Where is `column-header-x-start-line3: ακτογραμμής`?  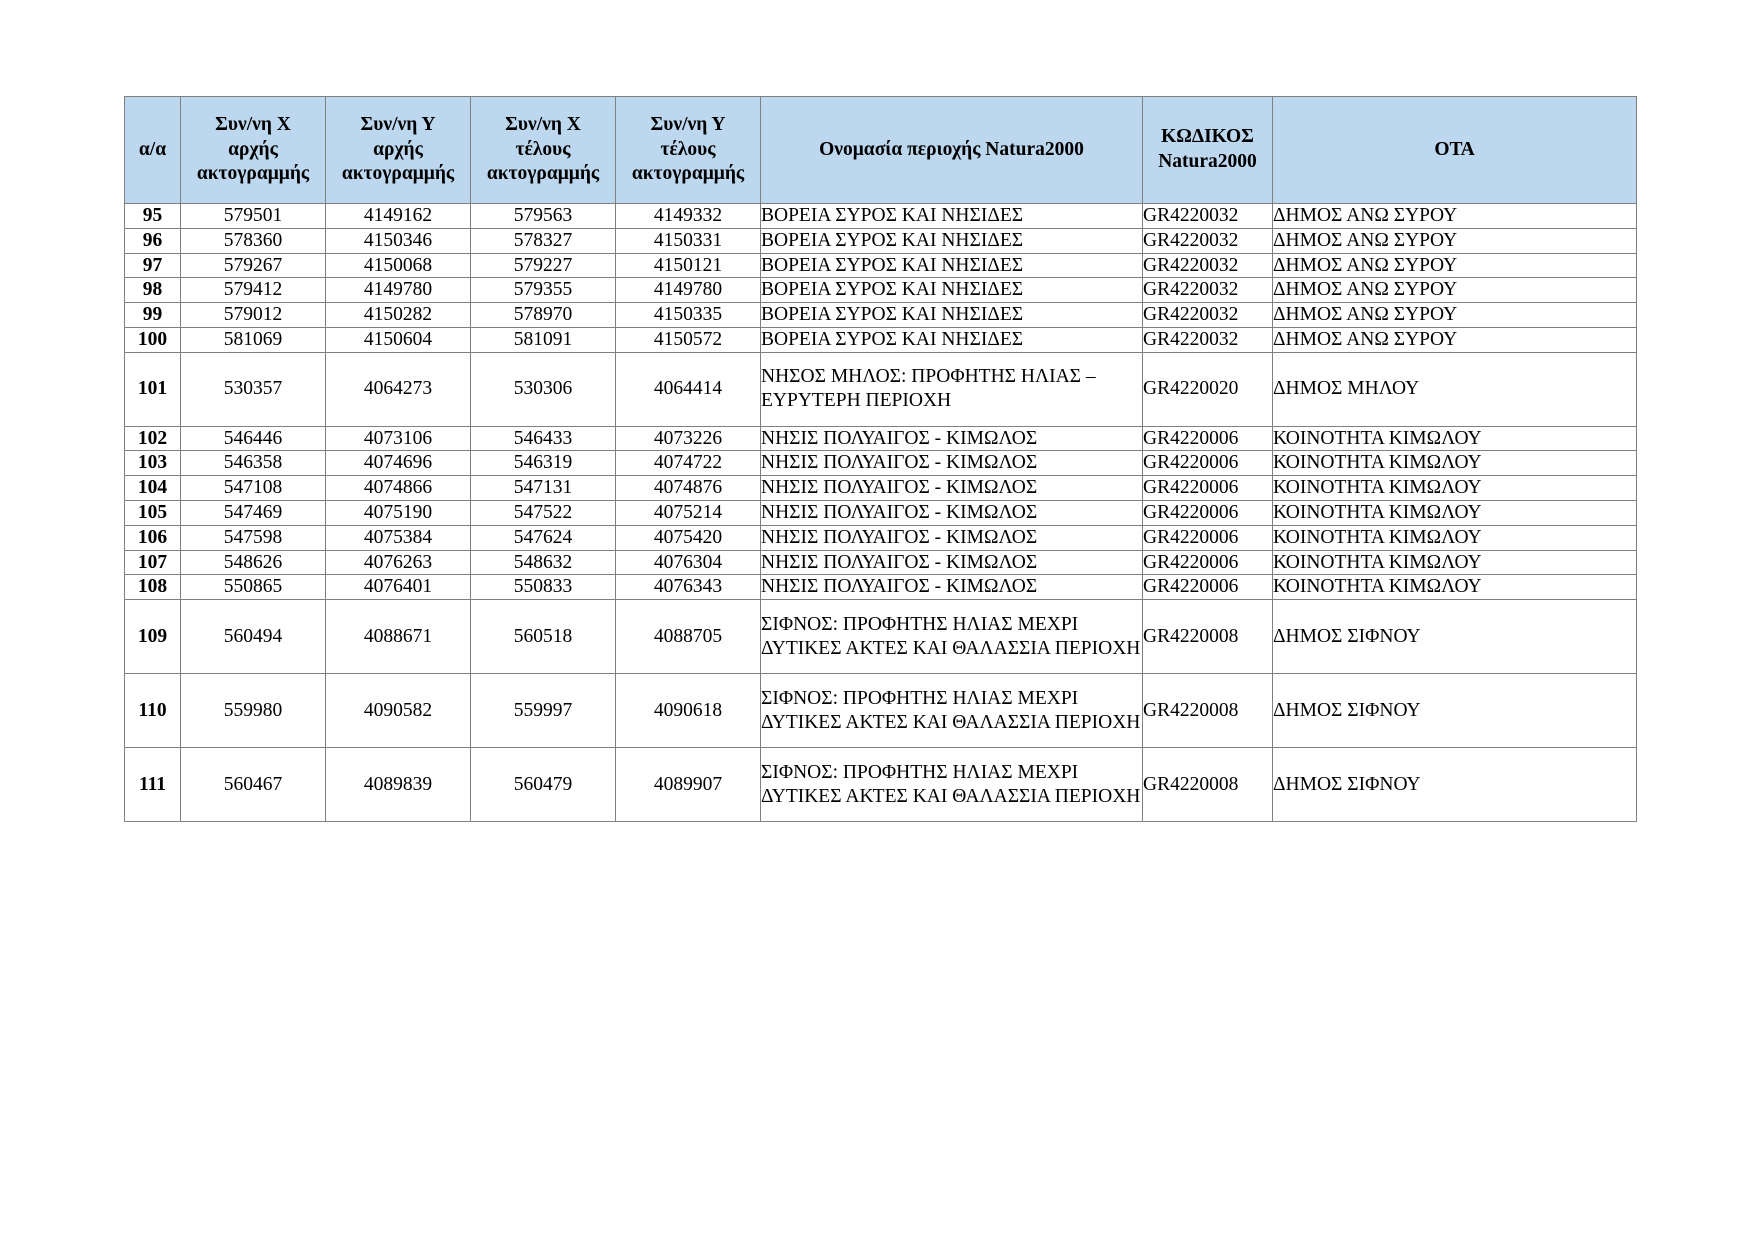 column-header-x-start-line3: ακτογραμμής is located at coordinates (253, 174).